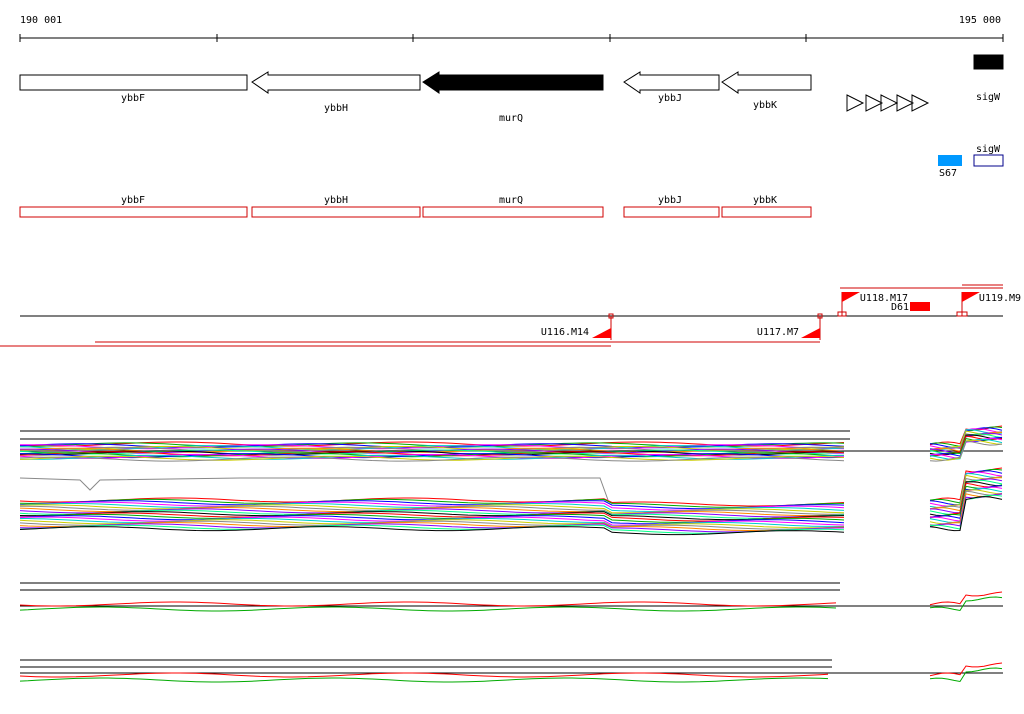 The image size is (1024, 714). What do you see at coordinates (415, 212) in the screenshot?
I see `annotation-track` at bounding box center [415, 212].